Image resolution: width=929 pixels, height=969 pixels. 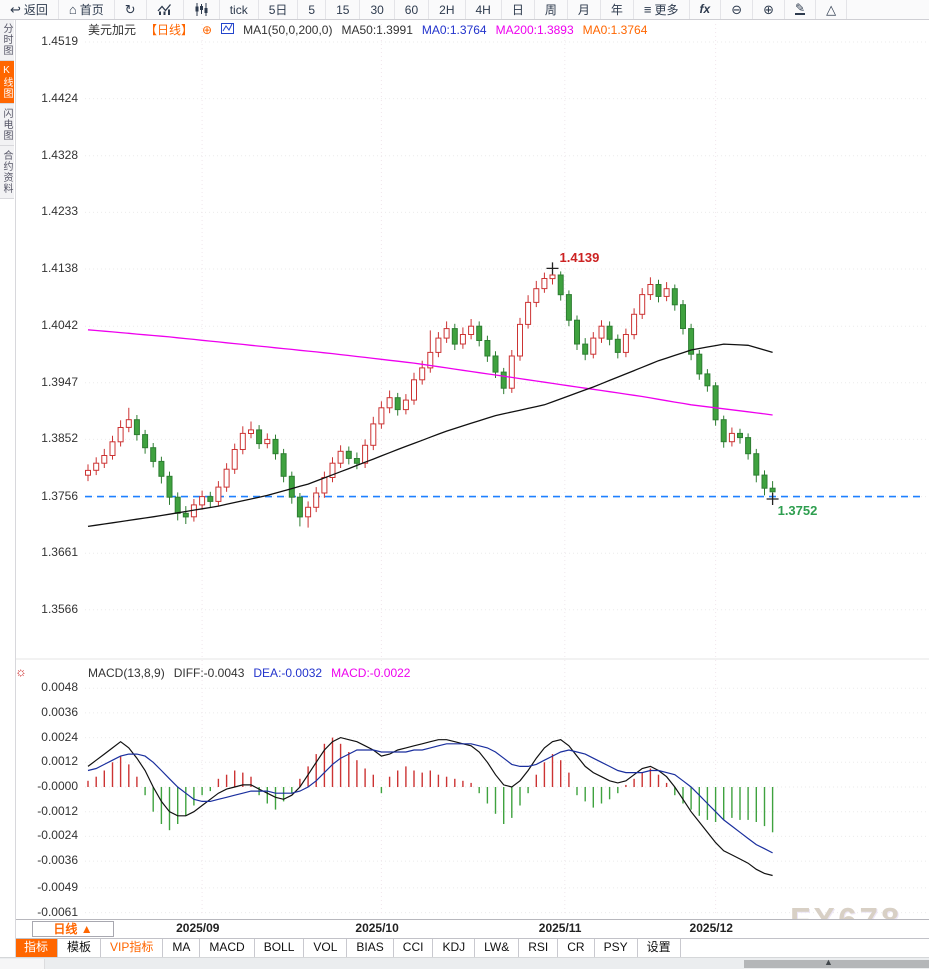 What do you see at coordinates (370, 948) in the screenshot?
I see `tab-bias: BIAS` at bounding box center [370, 948].